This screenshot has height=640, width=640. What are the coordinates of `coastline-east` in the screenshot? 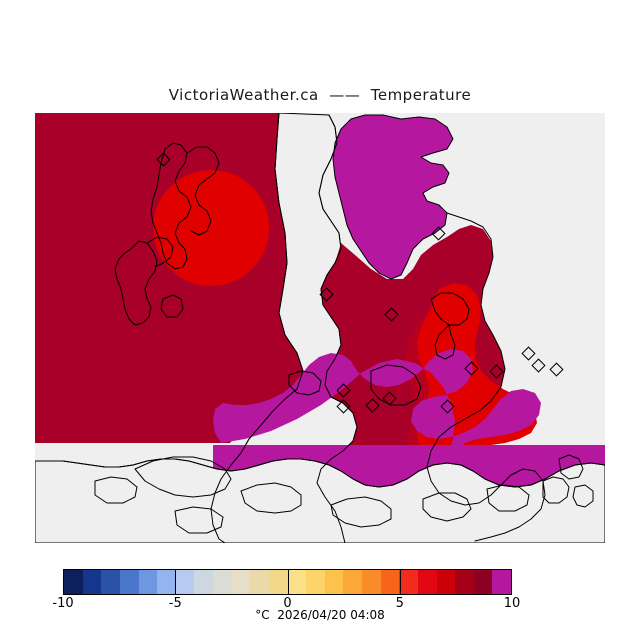 It's located at (486, 377).